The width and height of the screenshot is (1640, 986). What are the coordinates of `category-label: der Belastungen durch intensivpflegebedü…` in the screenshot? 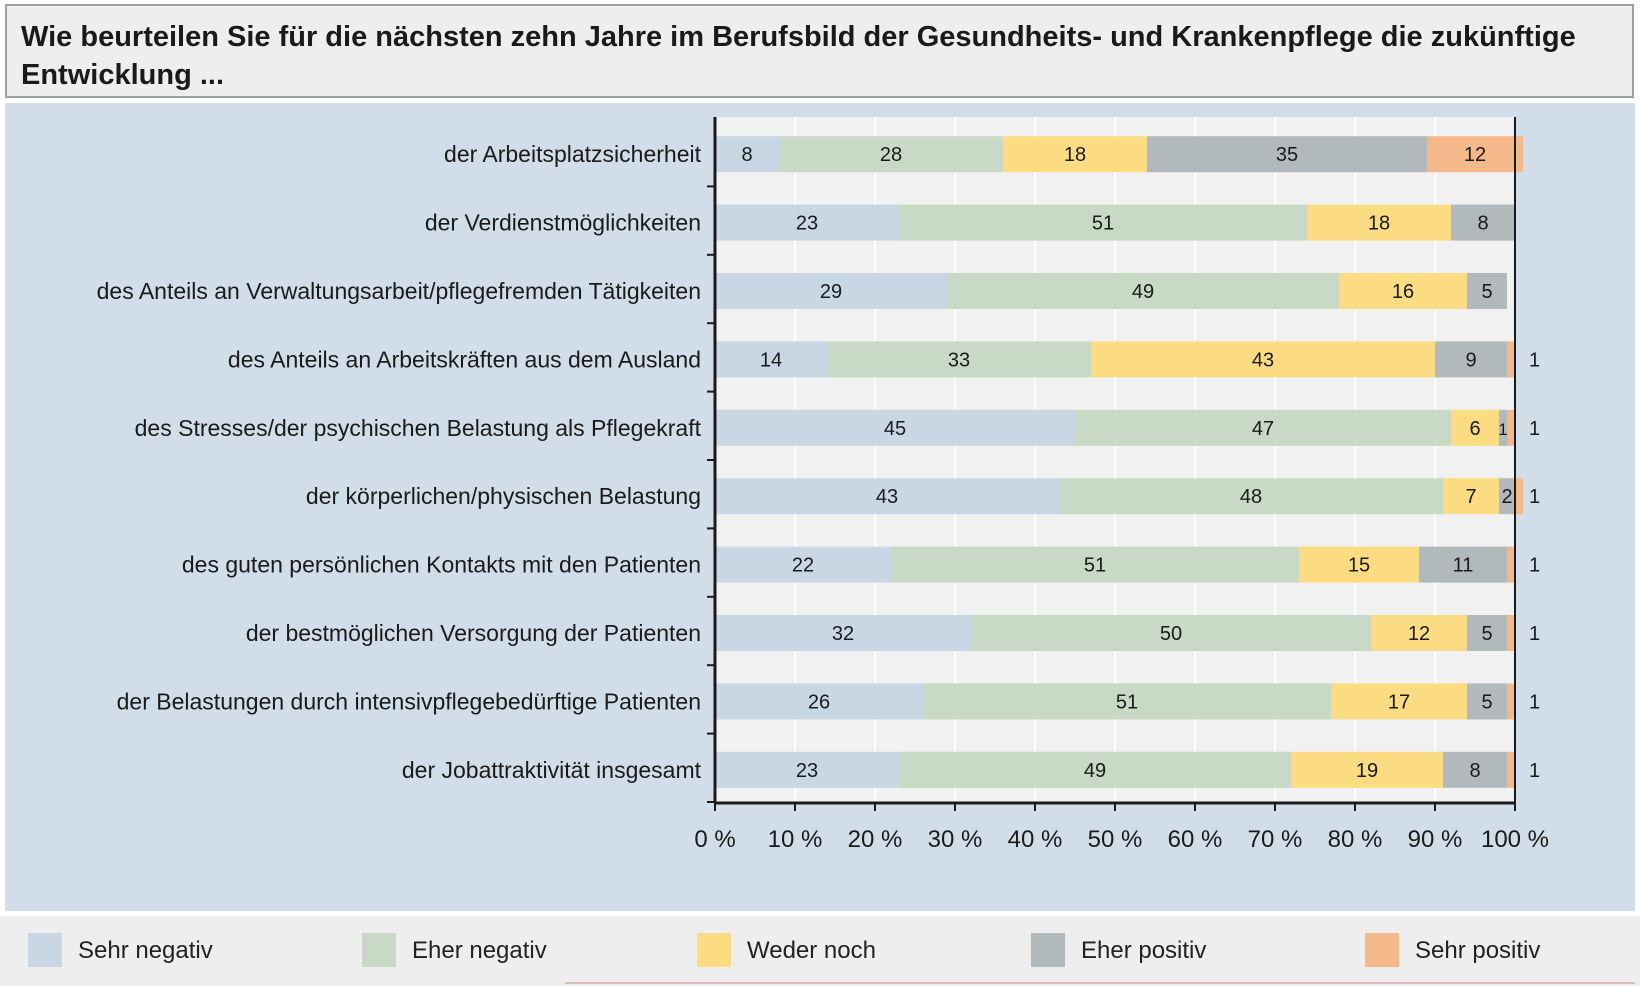 It's located at (409, 701).